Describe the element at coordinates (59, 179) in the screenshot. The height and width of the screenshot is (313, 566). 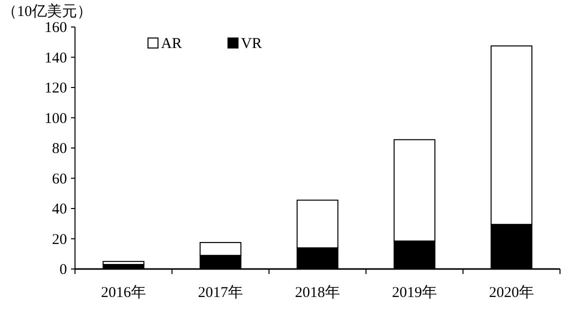
I see `y-tick-label: 60` at that location.